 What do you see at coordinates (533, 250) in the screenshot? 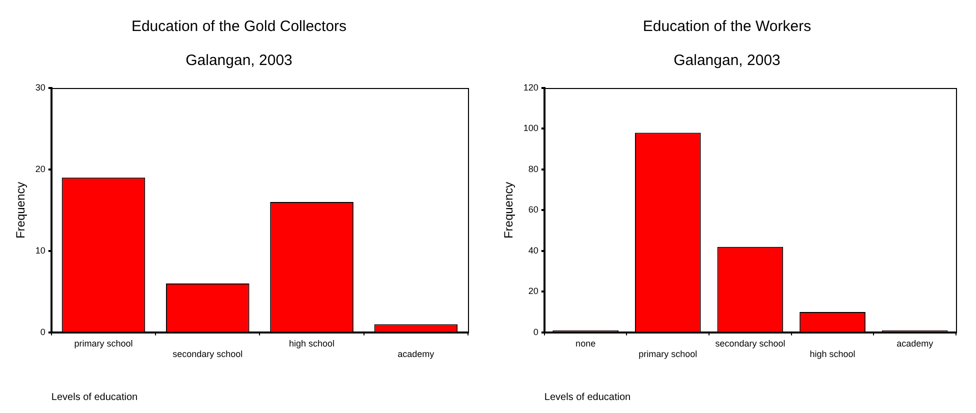
I see `y-tick-label: 40` at bounding box center [533, 250].